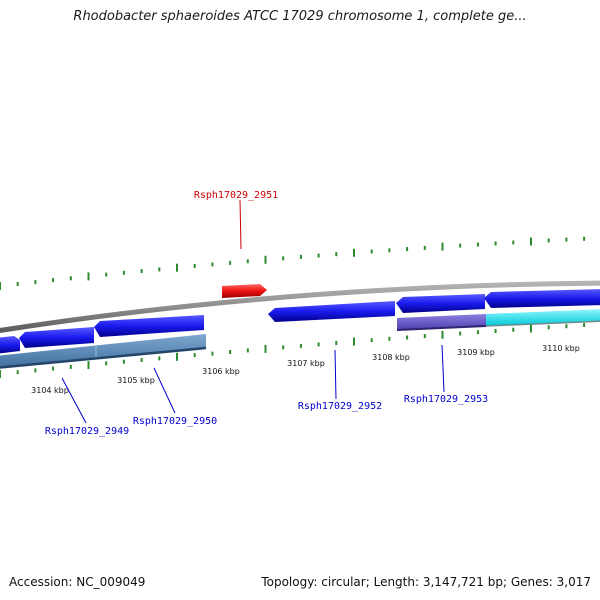  I want to click on gene-arrow-left-partial, so click(10, 345).